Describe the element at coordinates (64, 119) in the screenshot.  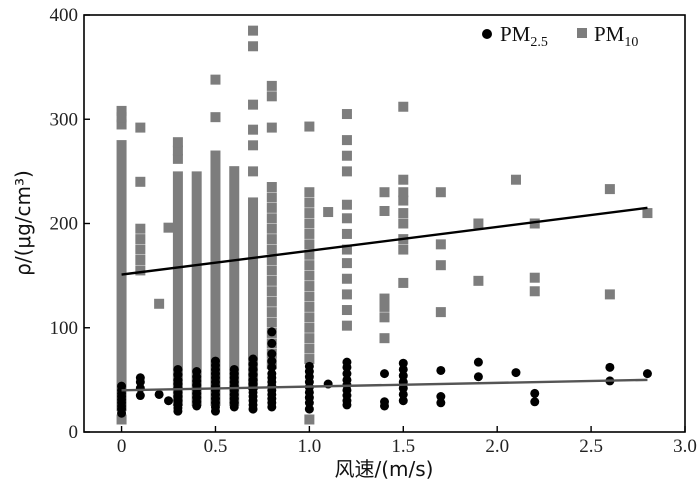
I see `y-tick-label: 300` at that location.